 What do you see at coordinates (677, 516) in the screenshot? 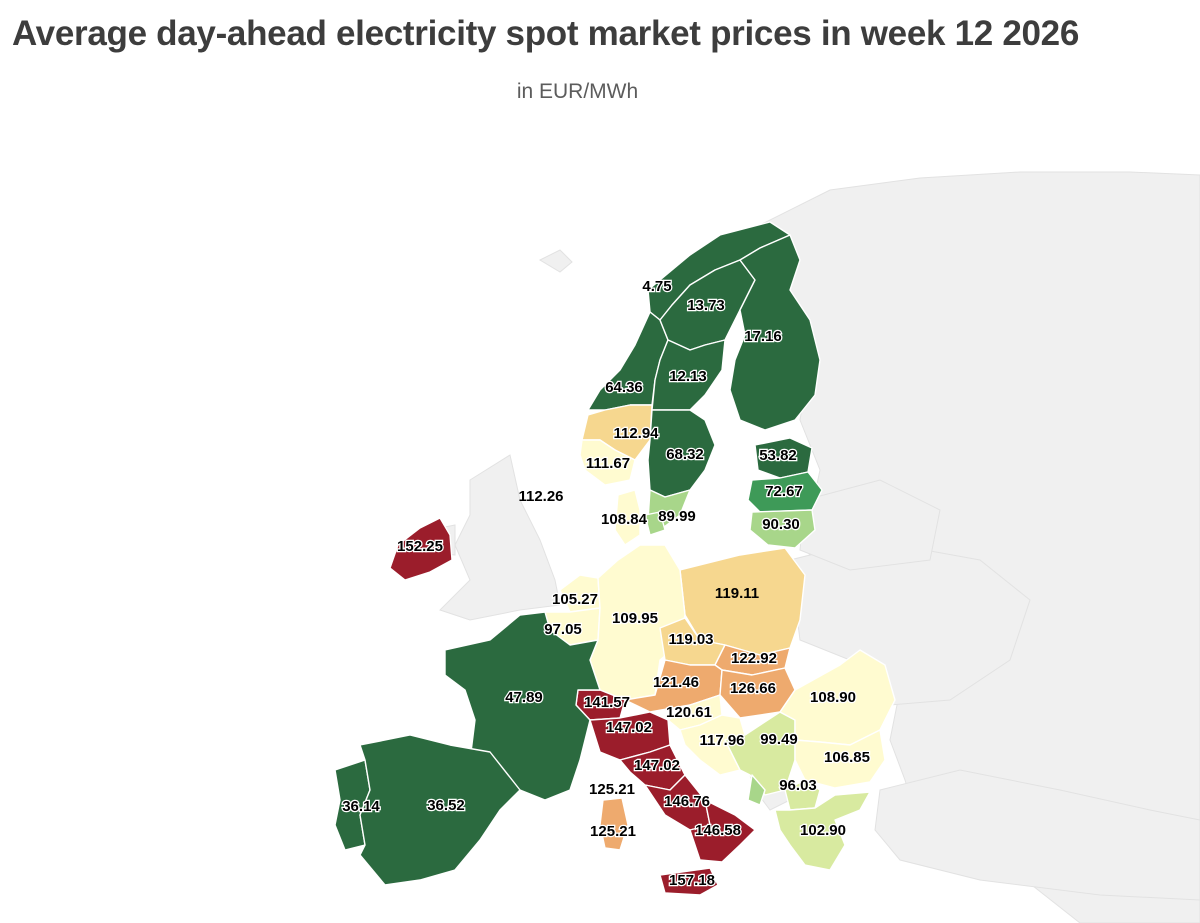
I see `label-se4: 89.99` at bounding box center [677, 516].